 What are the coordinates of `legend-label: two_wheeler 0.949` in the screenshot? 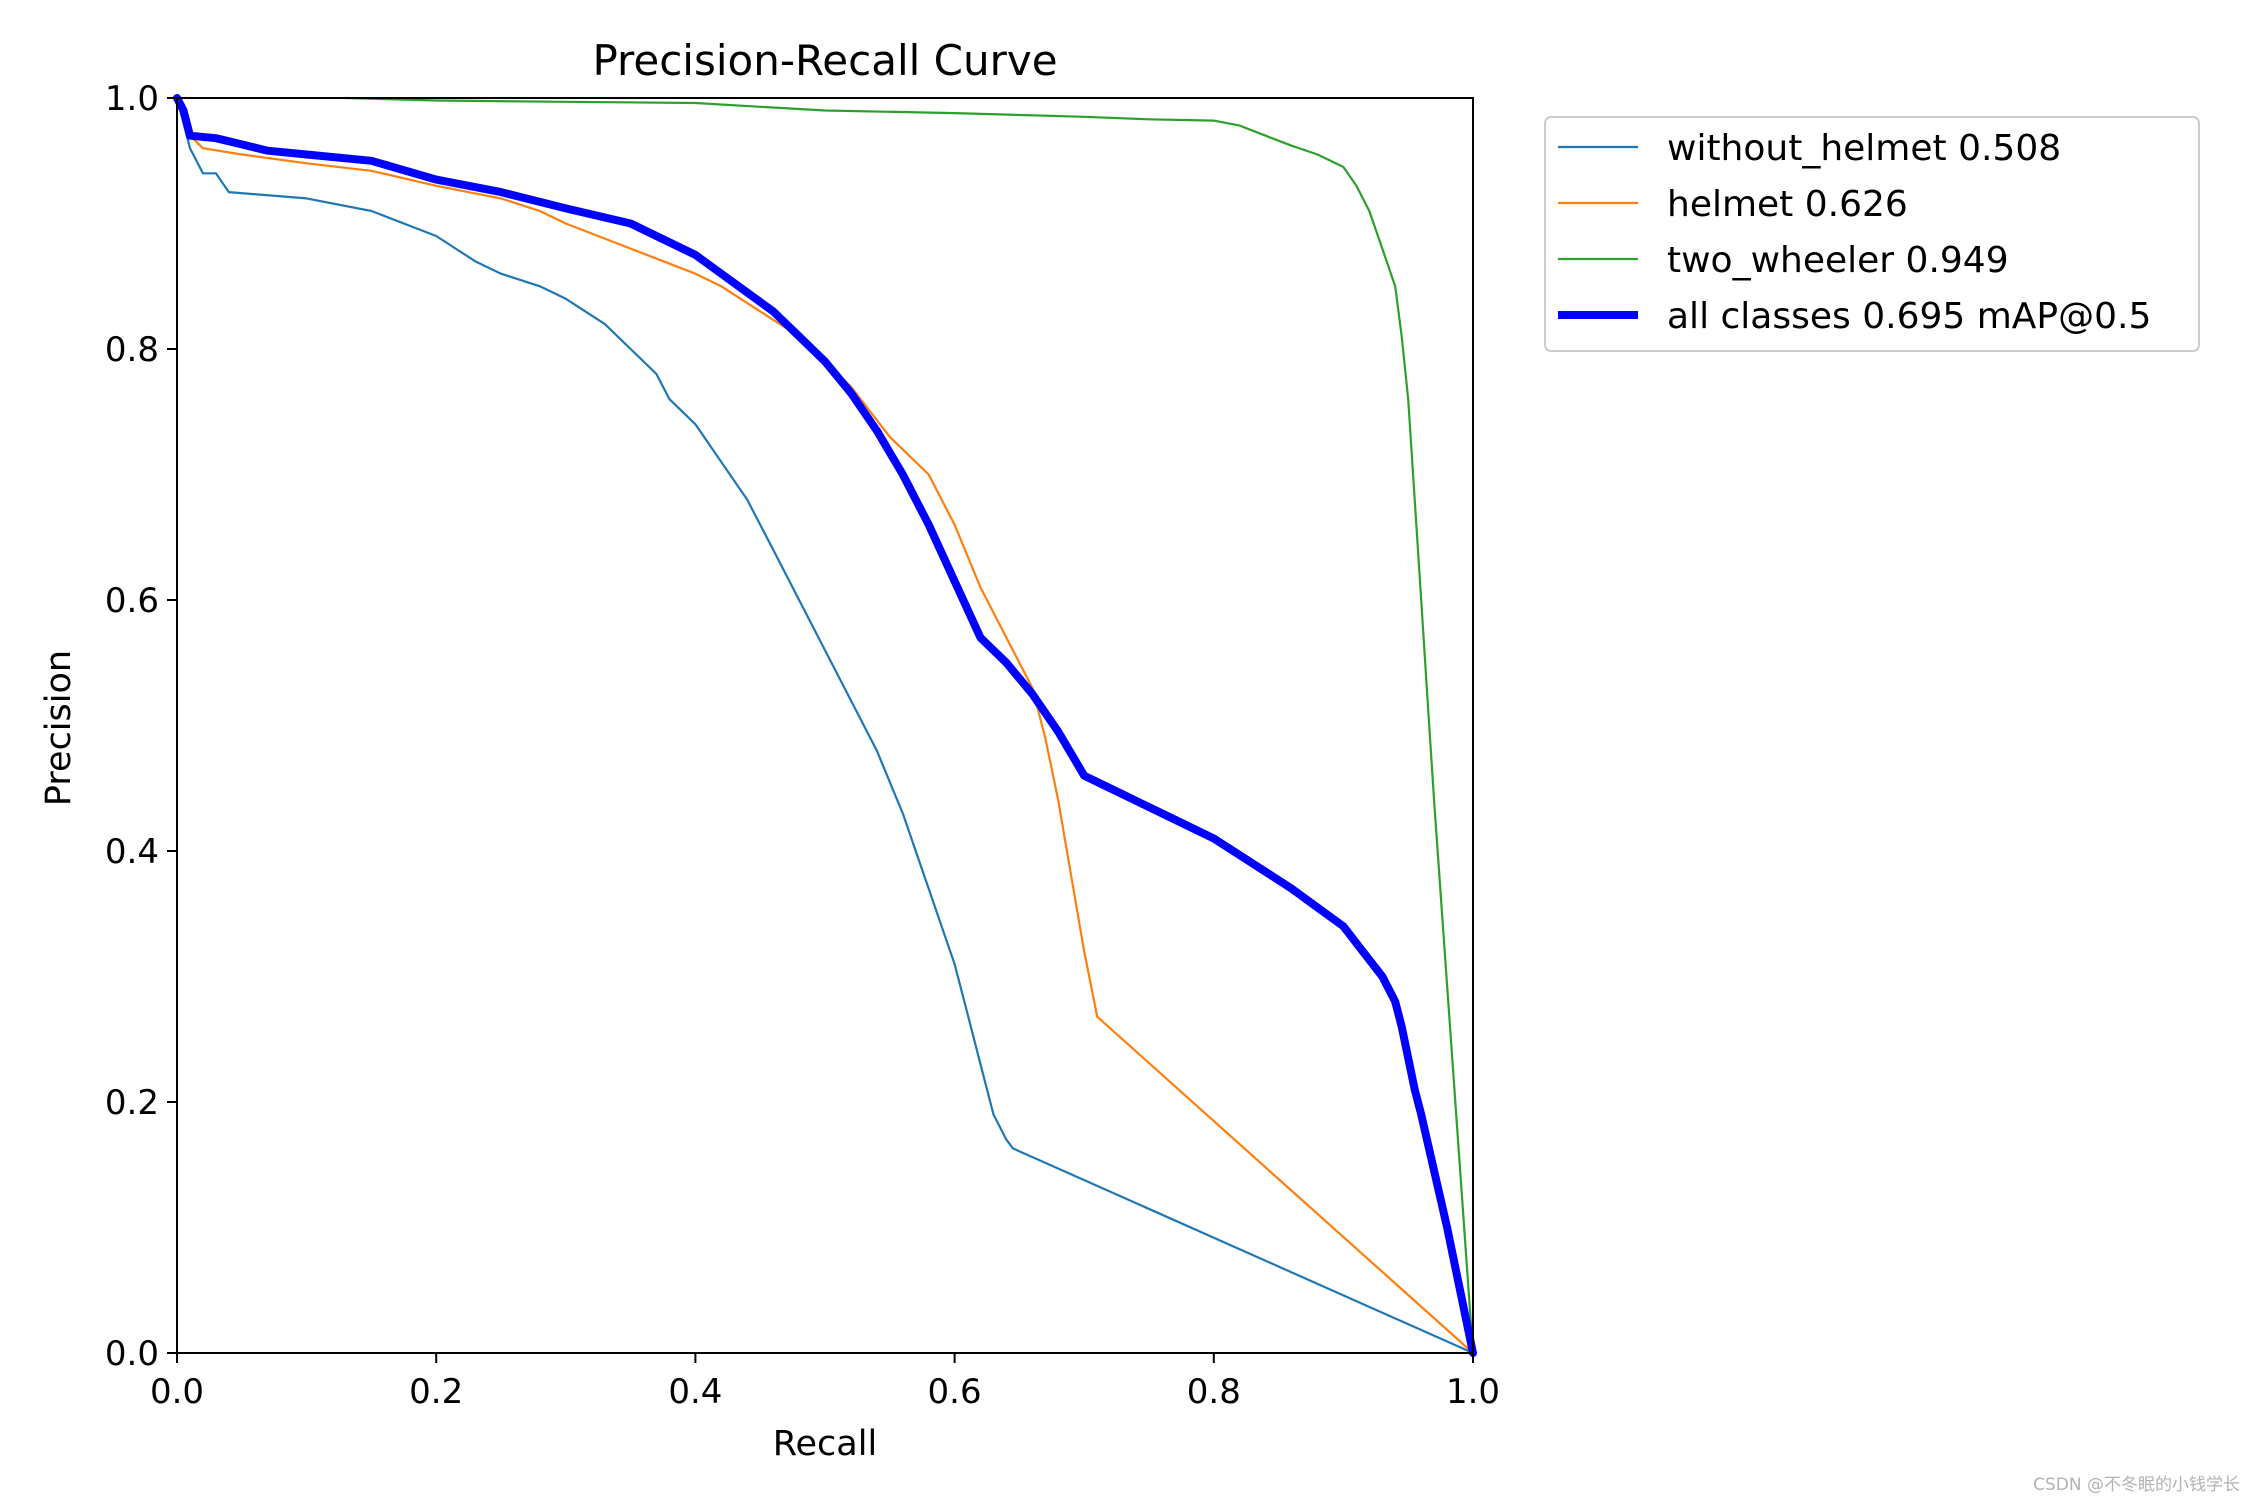 It's located at (1838, 260).